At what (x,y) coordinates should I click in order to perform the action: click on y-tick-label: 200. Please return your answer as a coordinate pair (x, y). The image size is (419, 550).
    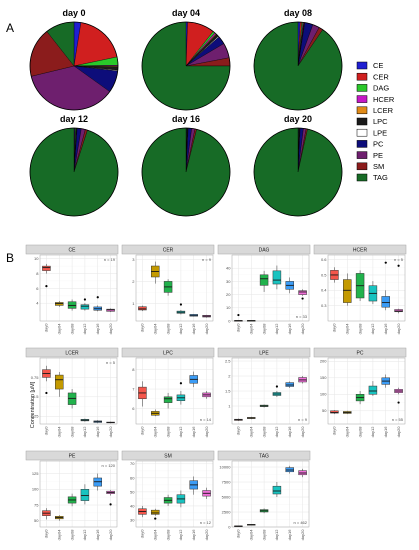
    Looking at the image, I should click on (323, 361).